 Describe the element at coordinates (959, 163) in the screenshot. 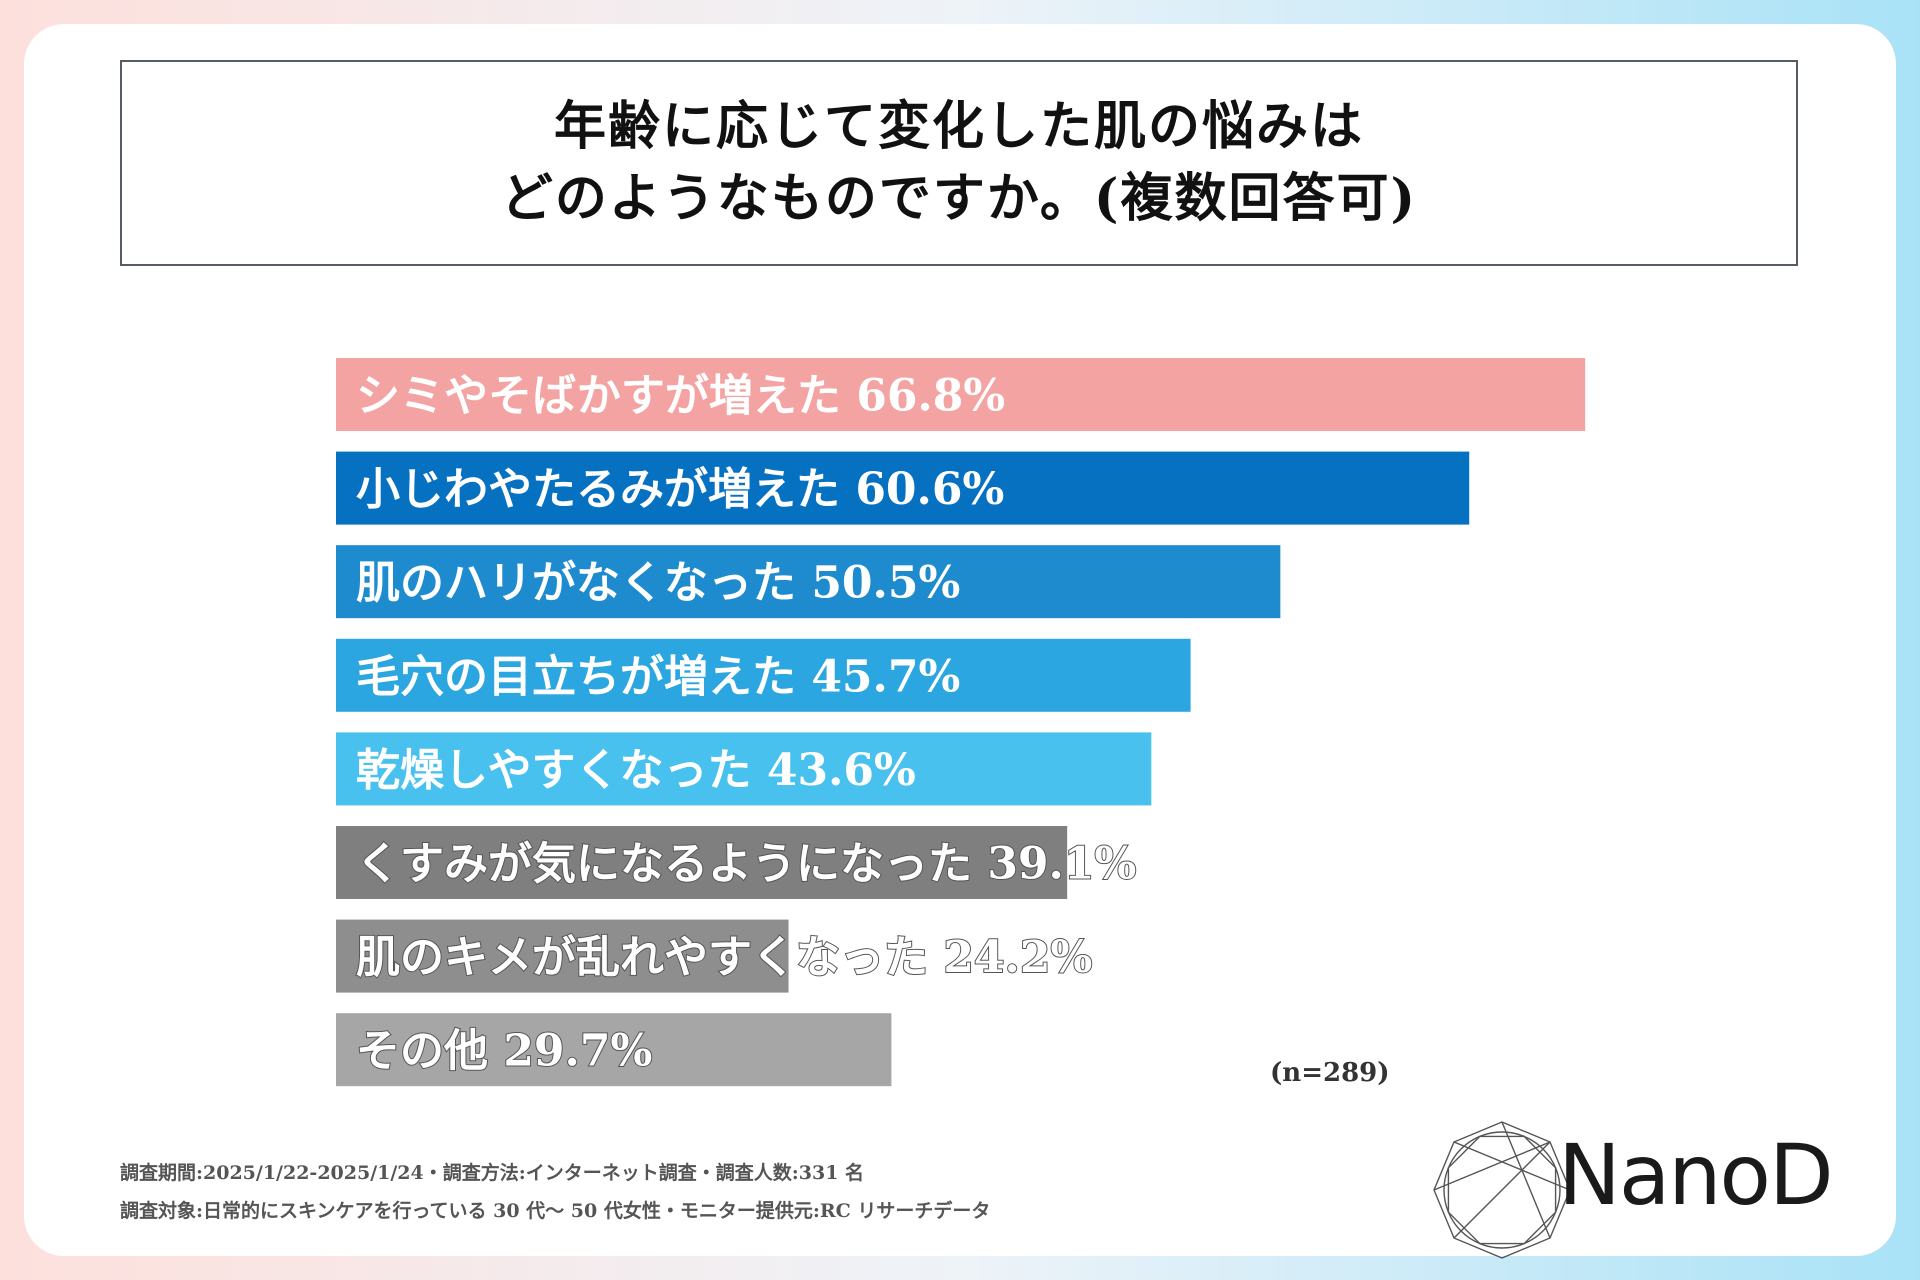

I see `chart-title-box: 年齢に応じて変化した肌の悩みは どのようなものですか。(複数回答可)` at that location.